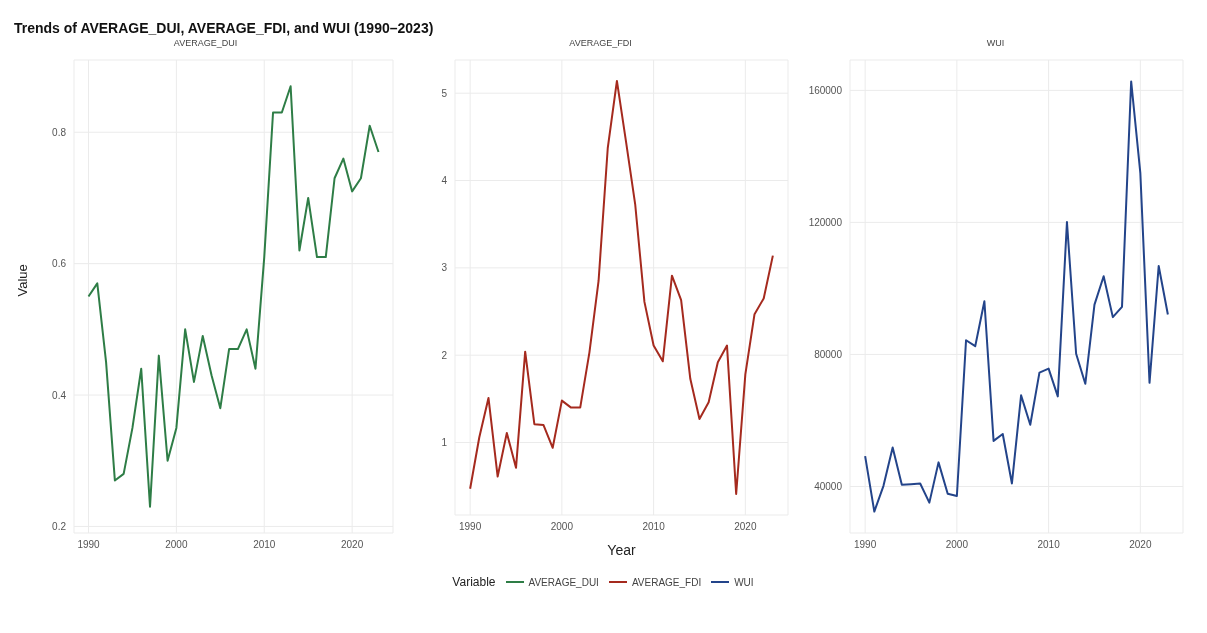  What do you see at coordinates (744, 582) in the screenshot?
I see `legend-label: WUI` at bounding box center [744, 582].